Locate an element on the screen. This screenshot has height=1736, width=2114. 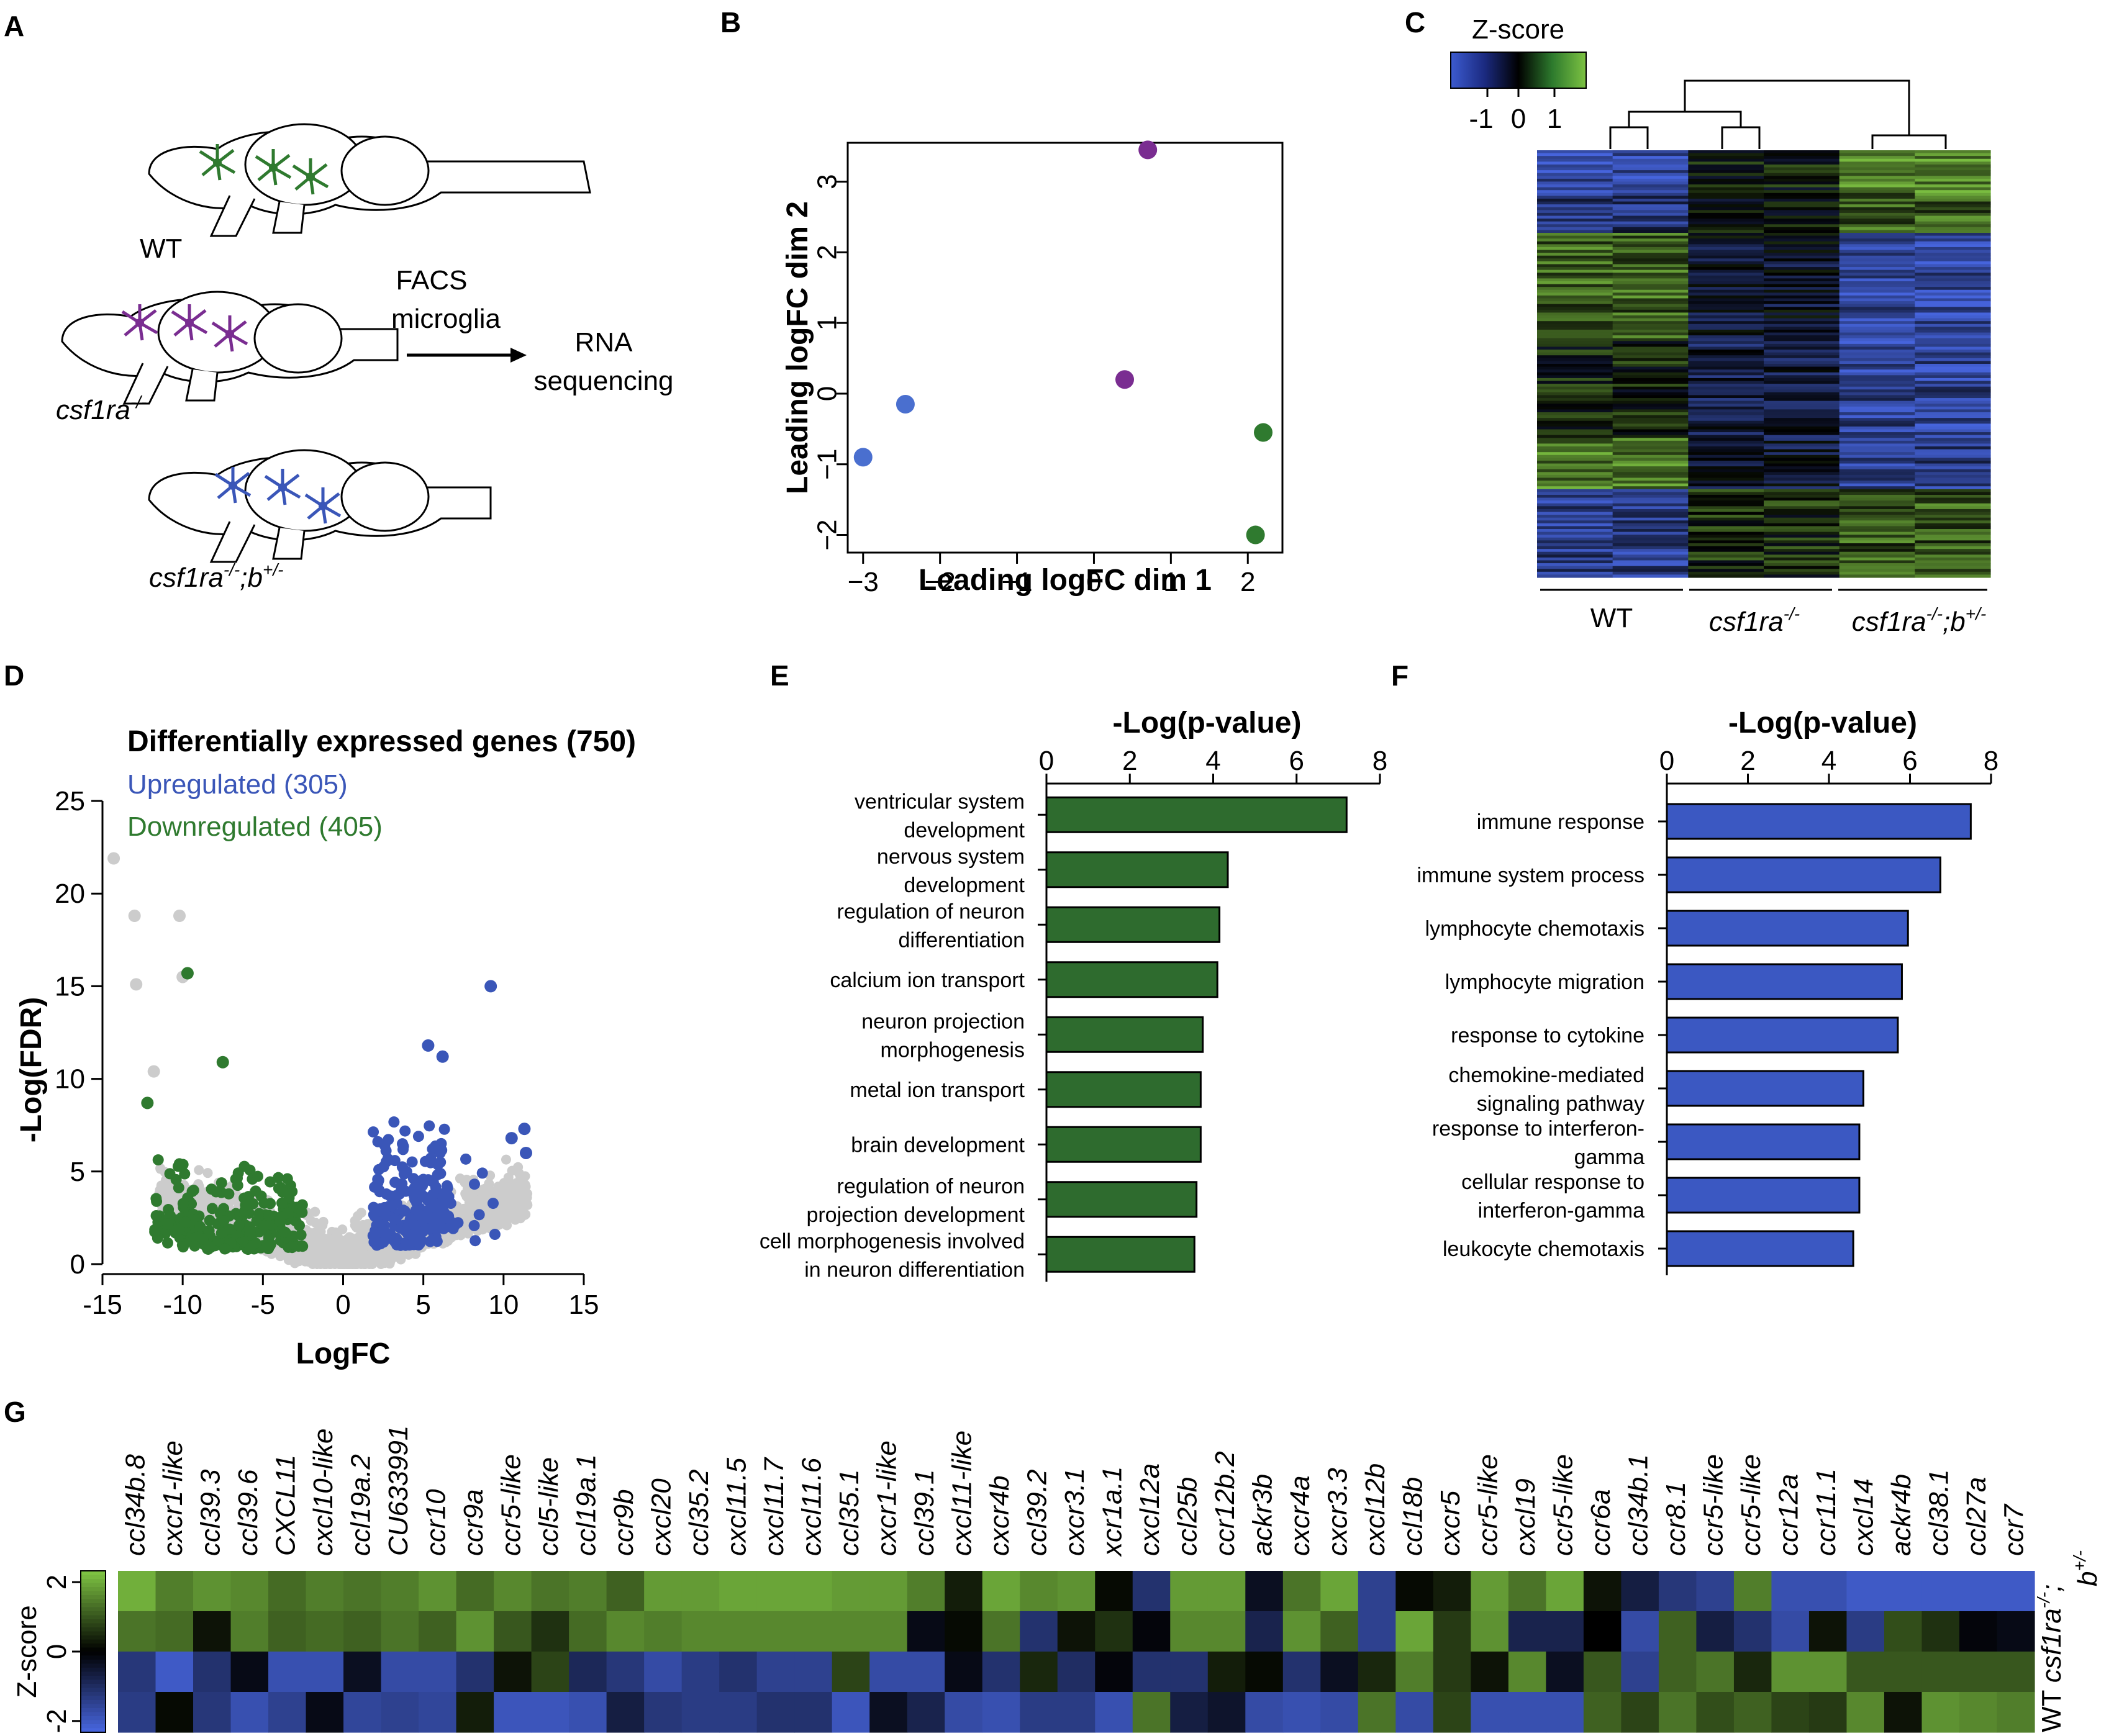
heatmap-g-color-key is located at coordinates (93, 1651).